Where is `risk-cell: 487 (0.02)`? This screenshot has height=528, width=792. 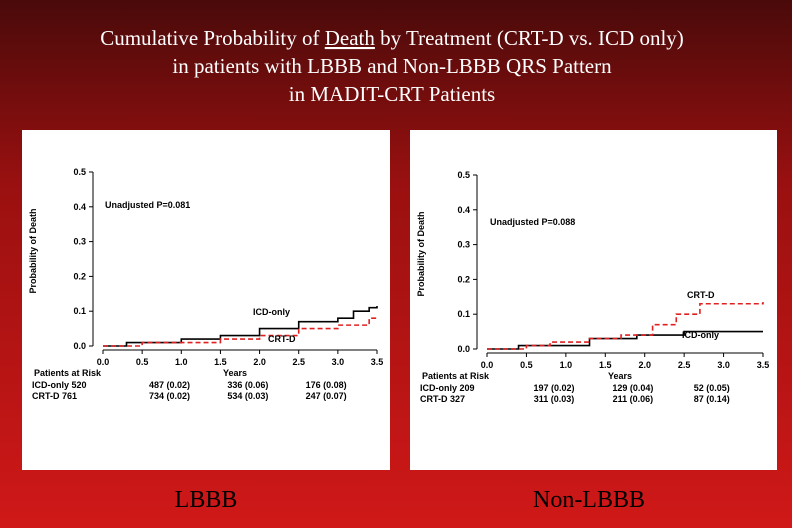 risk-cell: 487 (0.02) is located at coordinates (169, 385).